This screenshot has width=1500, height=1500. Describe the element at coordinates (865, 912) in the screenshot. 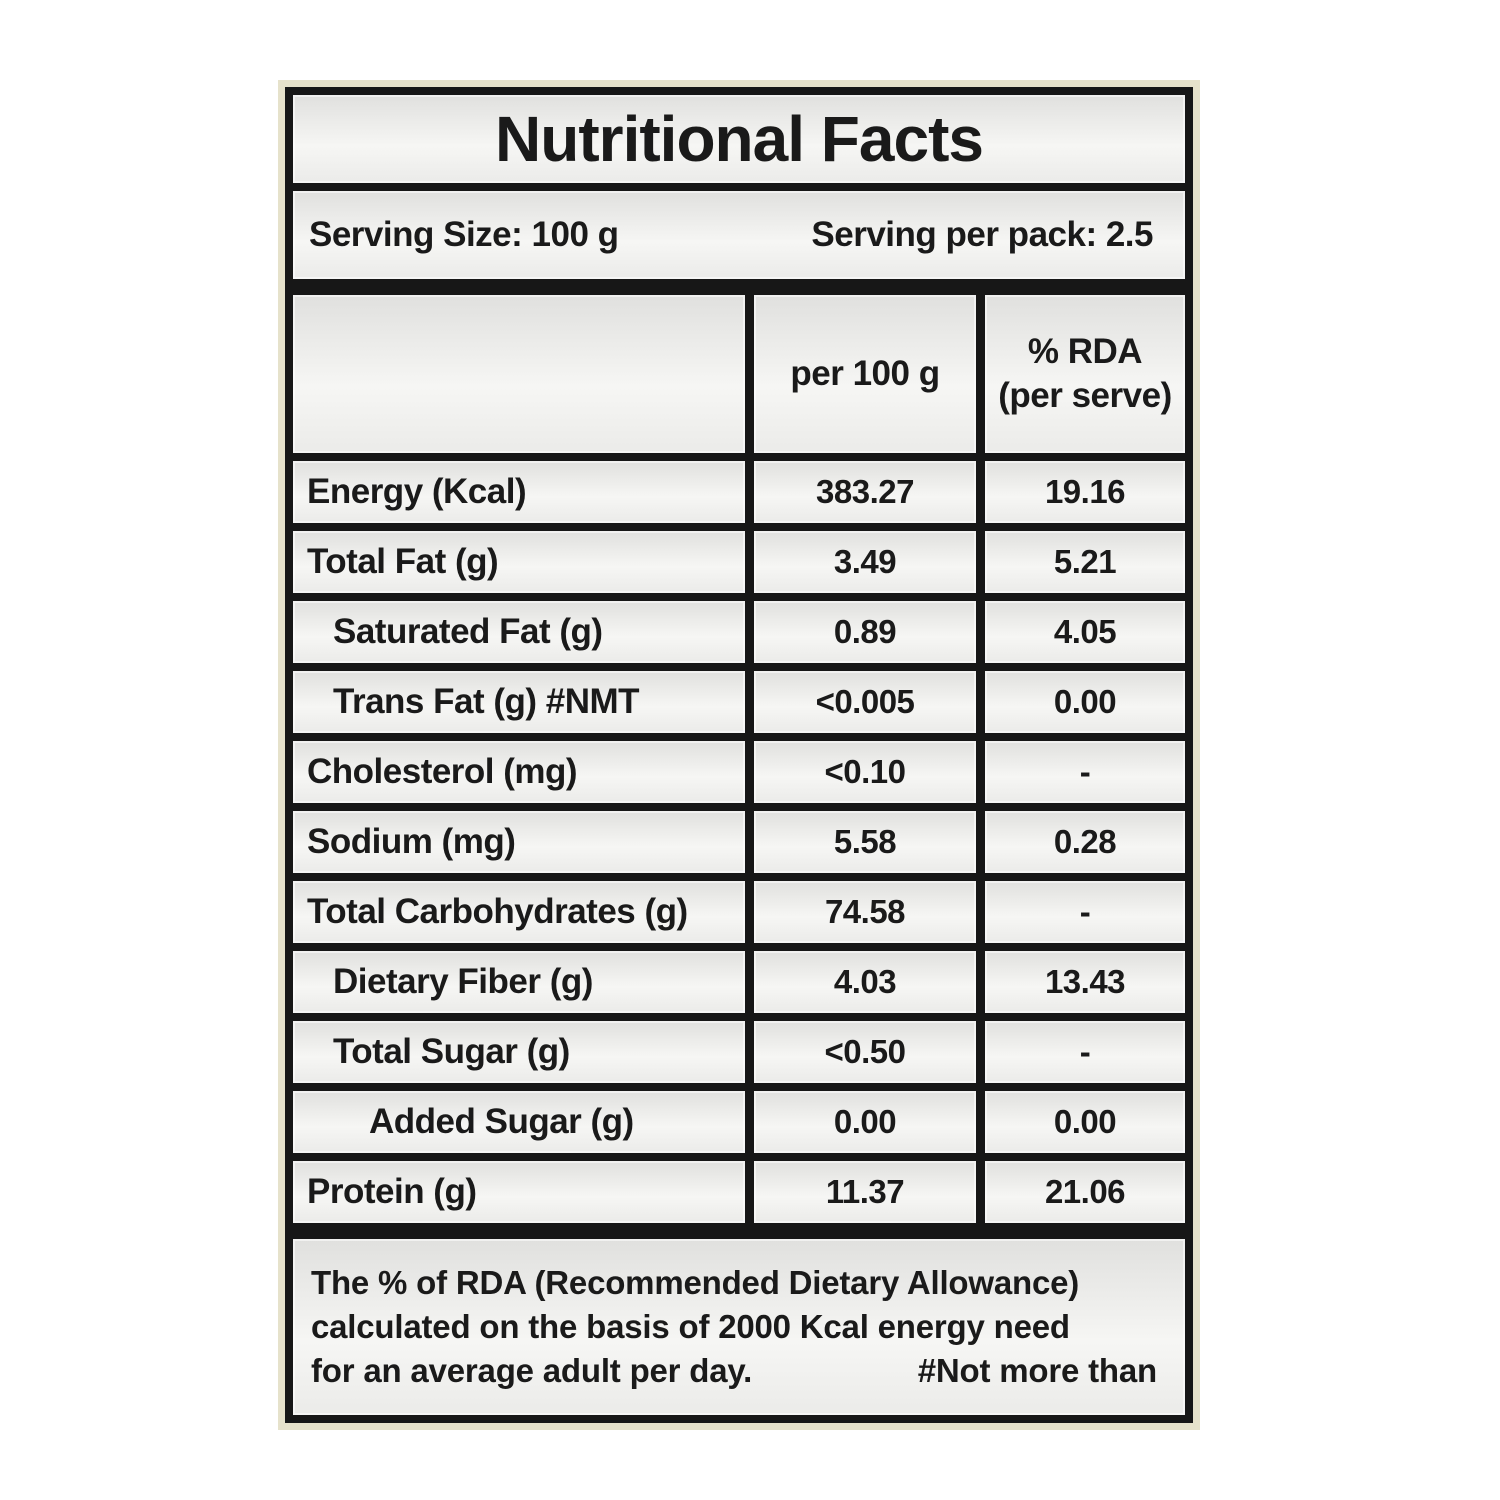

I see `per-100g-value: 74.58` at that location.